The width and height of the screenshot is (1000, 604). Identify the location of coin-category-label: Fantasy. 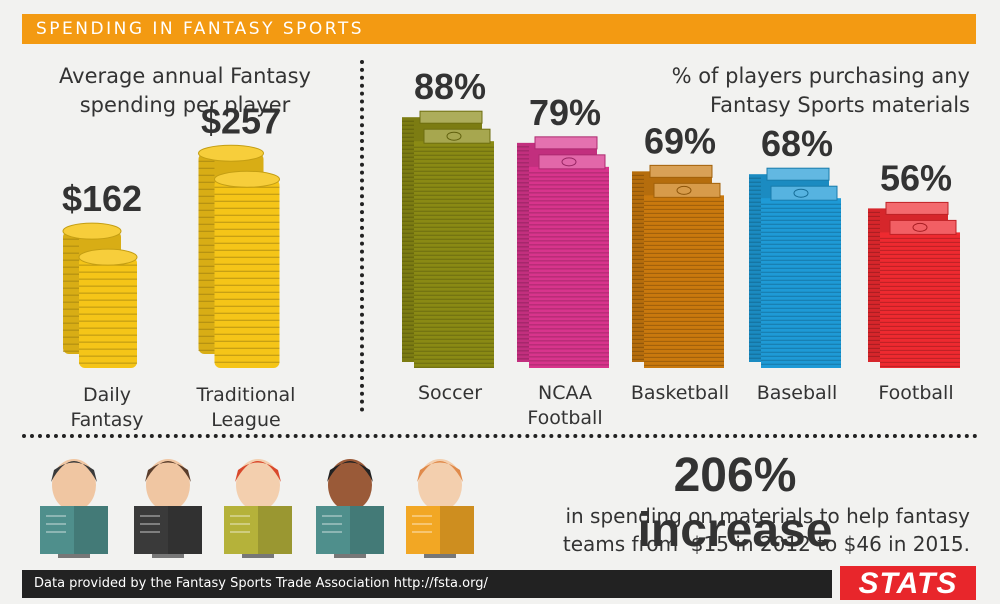
(106, 420).